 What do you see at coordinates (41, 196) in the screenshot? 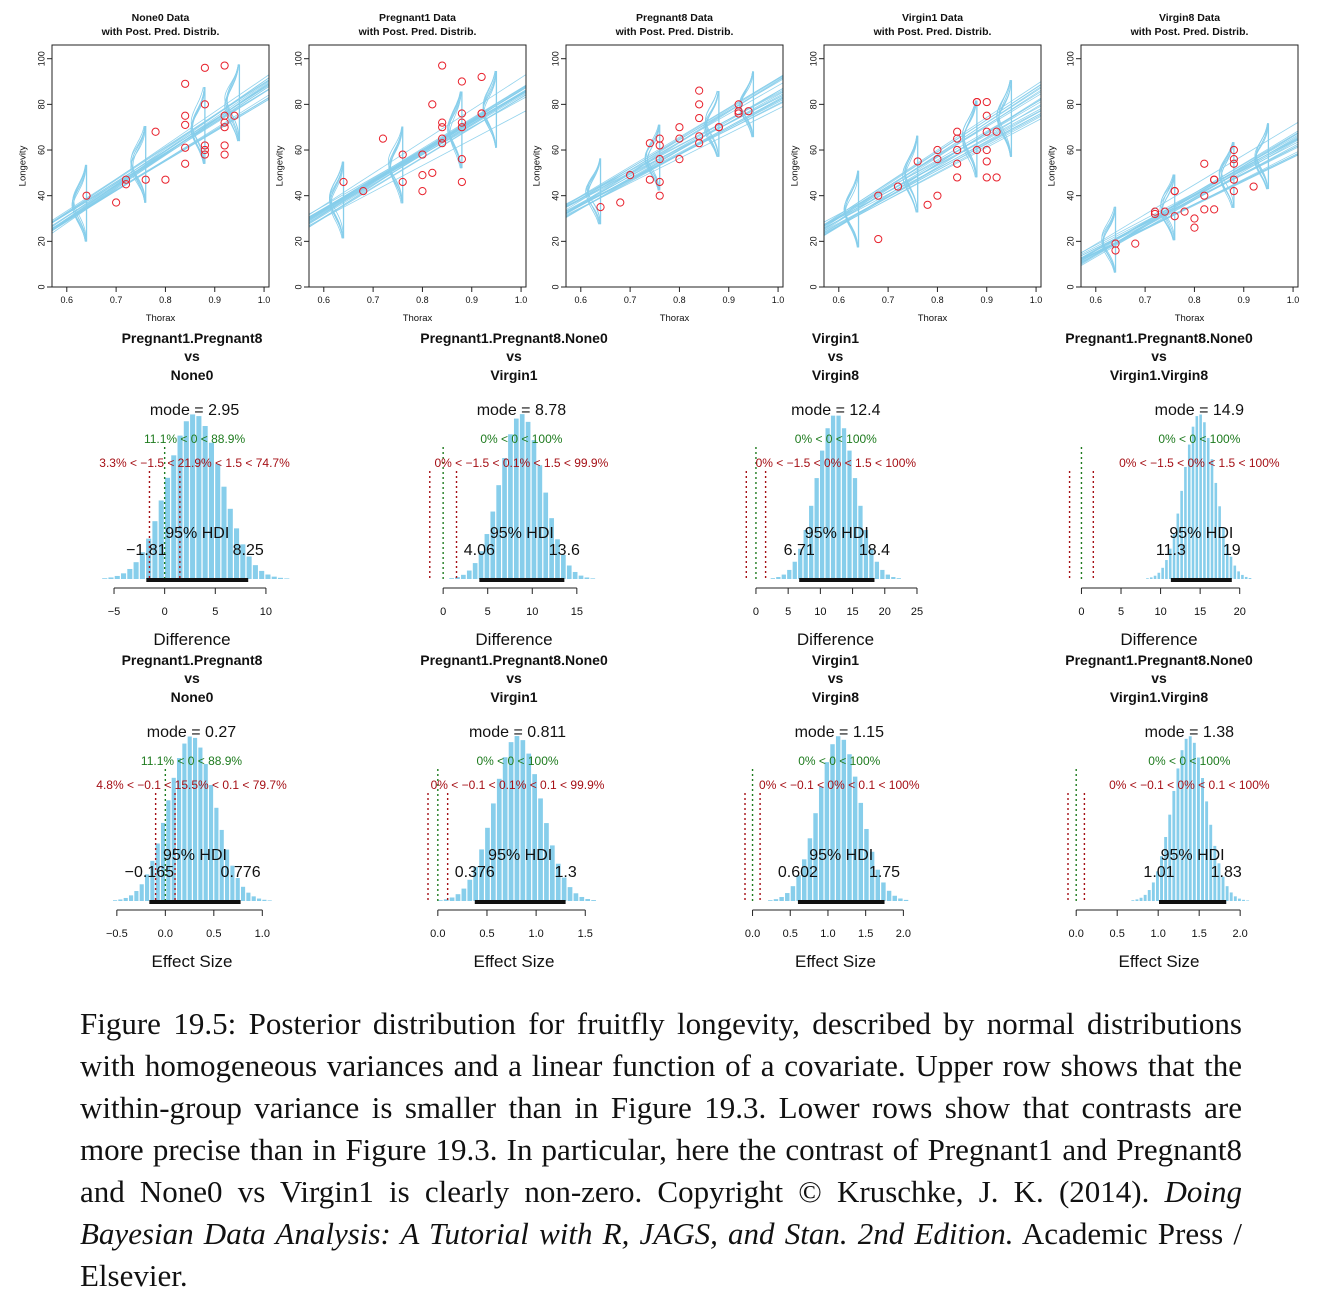
I see `y-tick-label: 40` at bounding box center [41, 196].